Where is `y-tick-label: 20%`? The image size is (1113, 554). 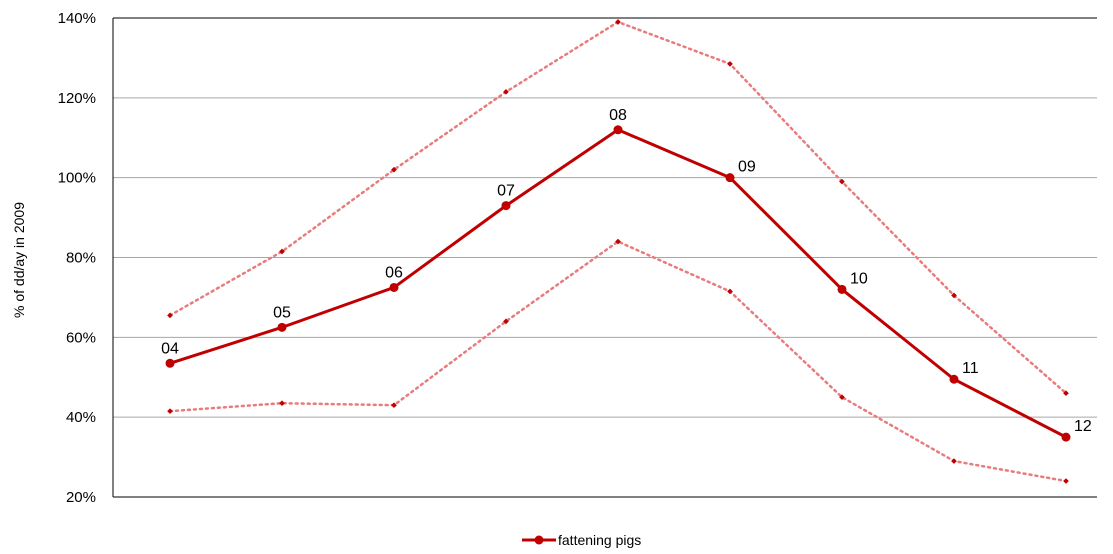 y-tick-label: 20% is located at coordinates (81, 497).